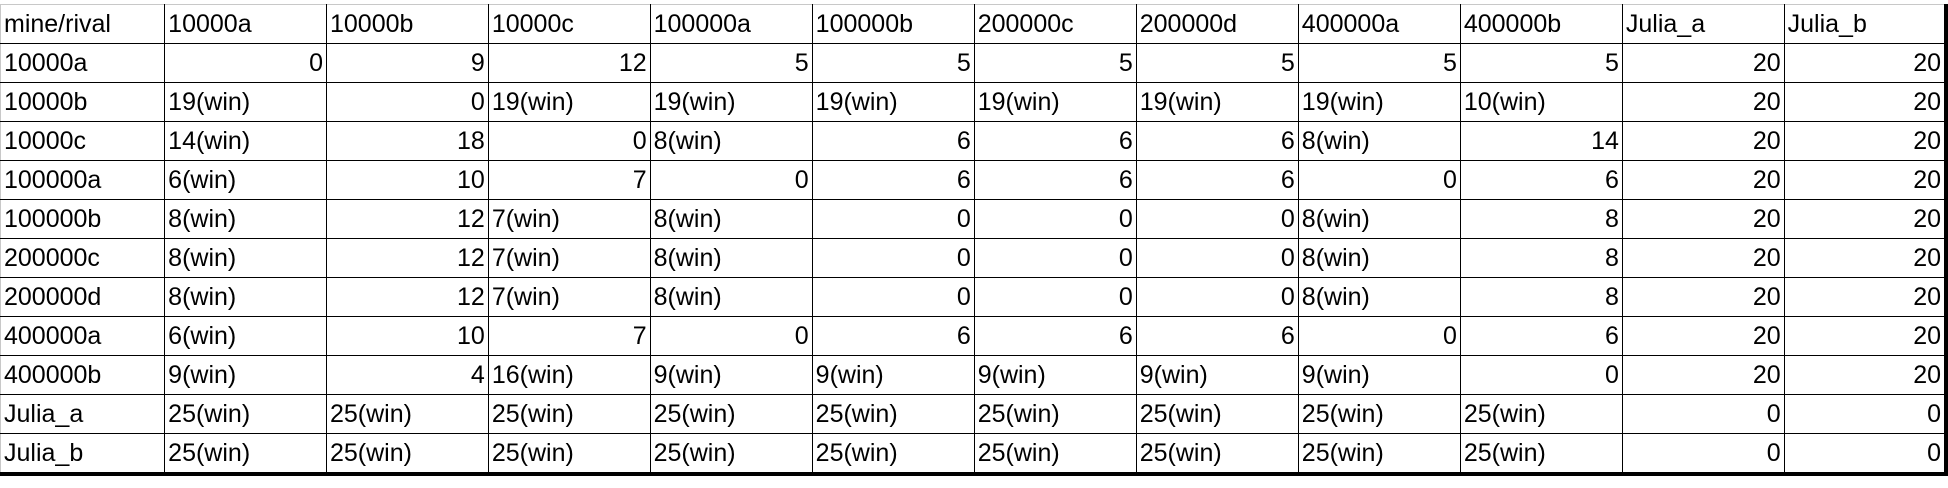 The width and height of the screenshot is (1948, 488). I want to click on column-header-cell: Julia_b, so click(1865, 24).